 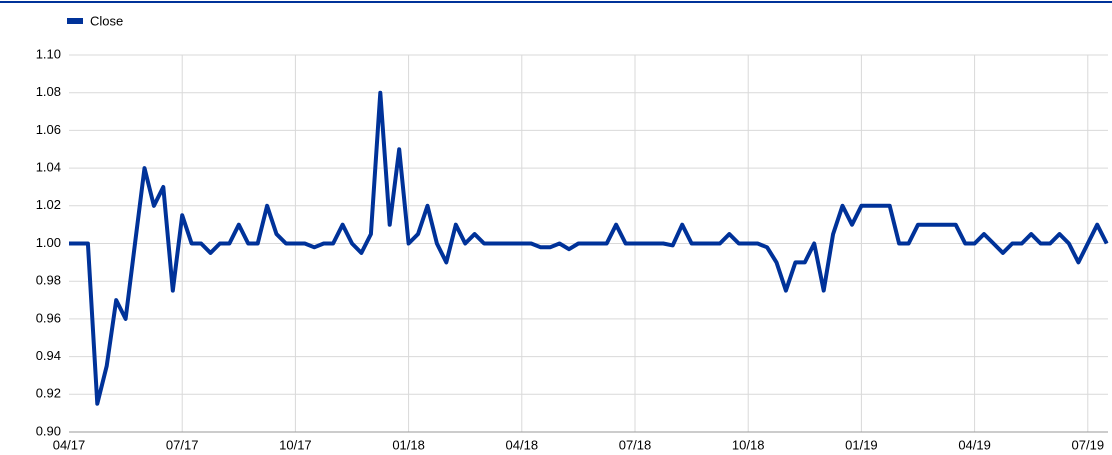 I want to click on x-tick-label: 04/18, so click(x=522, y=444).